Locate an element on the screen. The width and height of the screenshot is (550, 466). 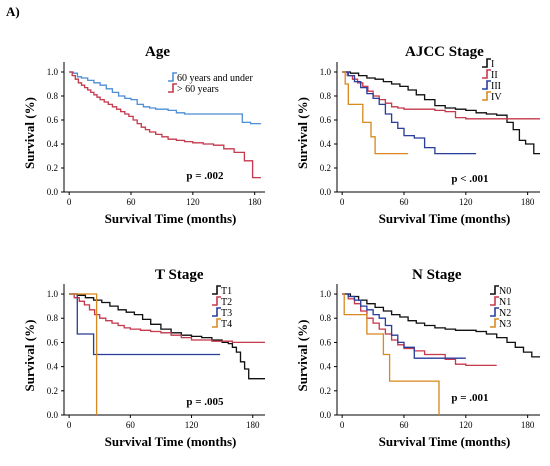
legend-entry: II is located at coordinates (494, 75).